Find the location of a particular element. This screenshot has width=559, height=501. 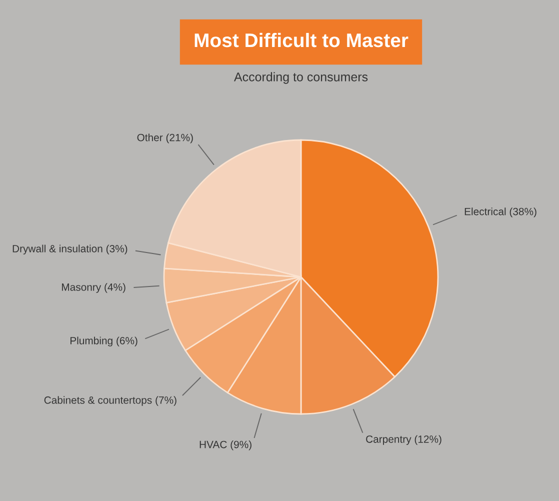

slice-label: Plumbing (6%) is located at coordinates (104, 341).